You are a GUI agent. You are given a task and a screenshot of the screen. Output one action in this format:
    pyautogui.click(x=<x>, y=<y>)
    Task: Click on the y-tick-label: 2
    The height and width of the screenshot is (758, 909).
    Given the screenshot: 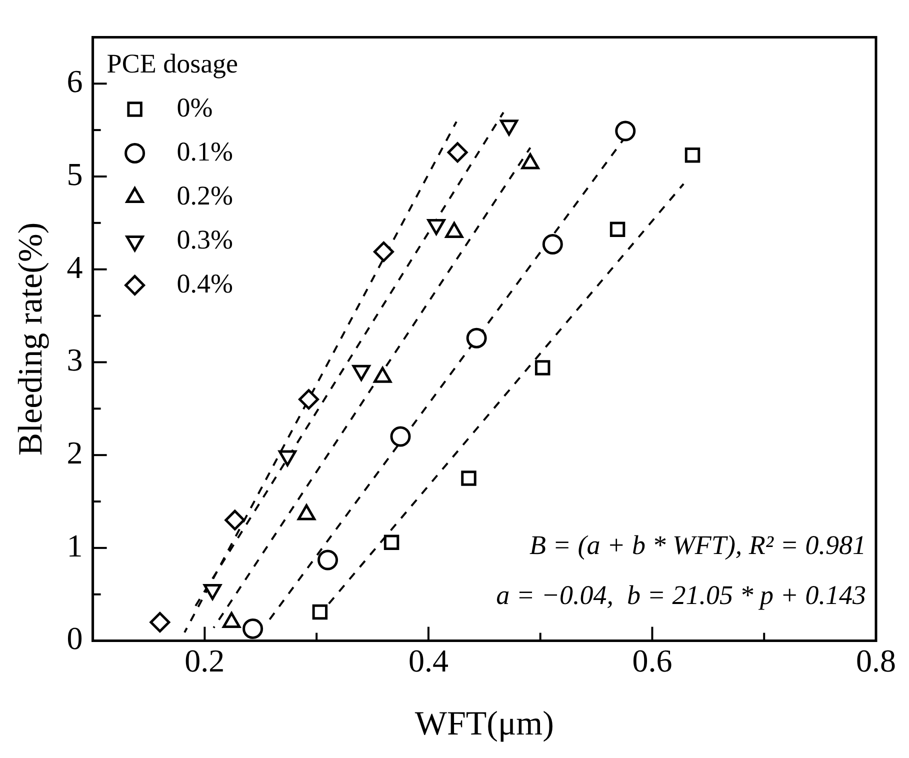 What is the action you would take?
    pyautogui.click(x=74, y=452)
    